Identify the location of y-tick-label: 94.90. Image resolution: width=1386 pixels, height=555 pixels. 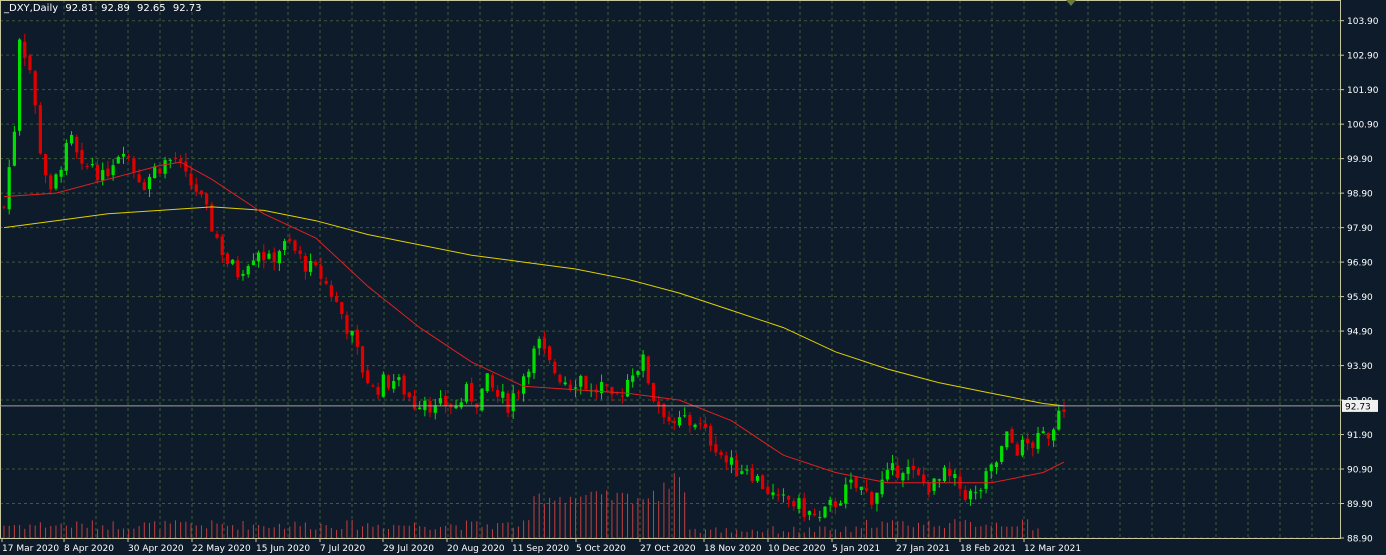
(1360, 333).